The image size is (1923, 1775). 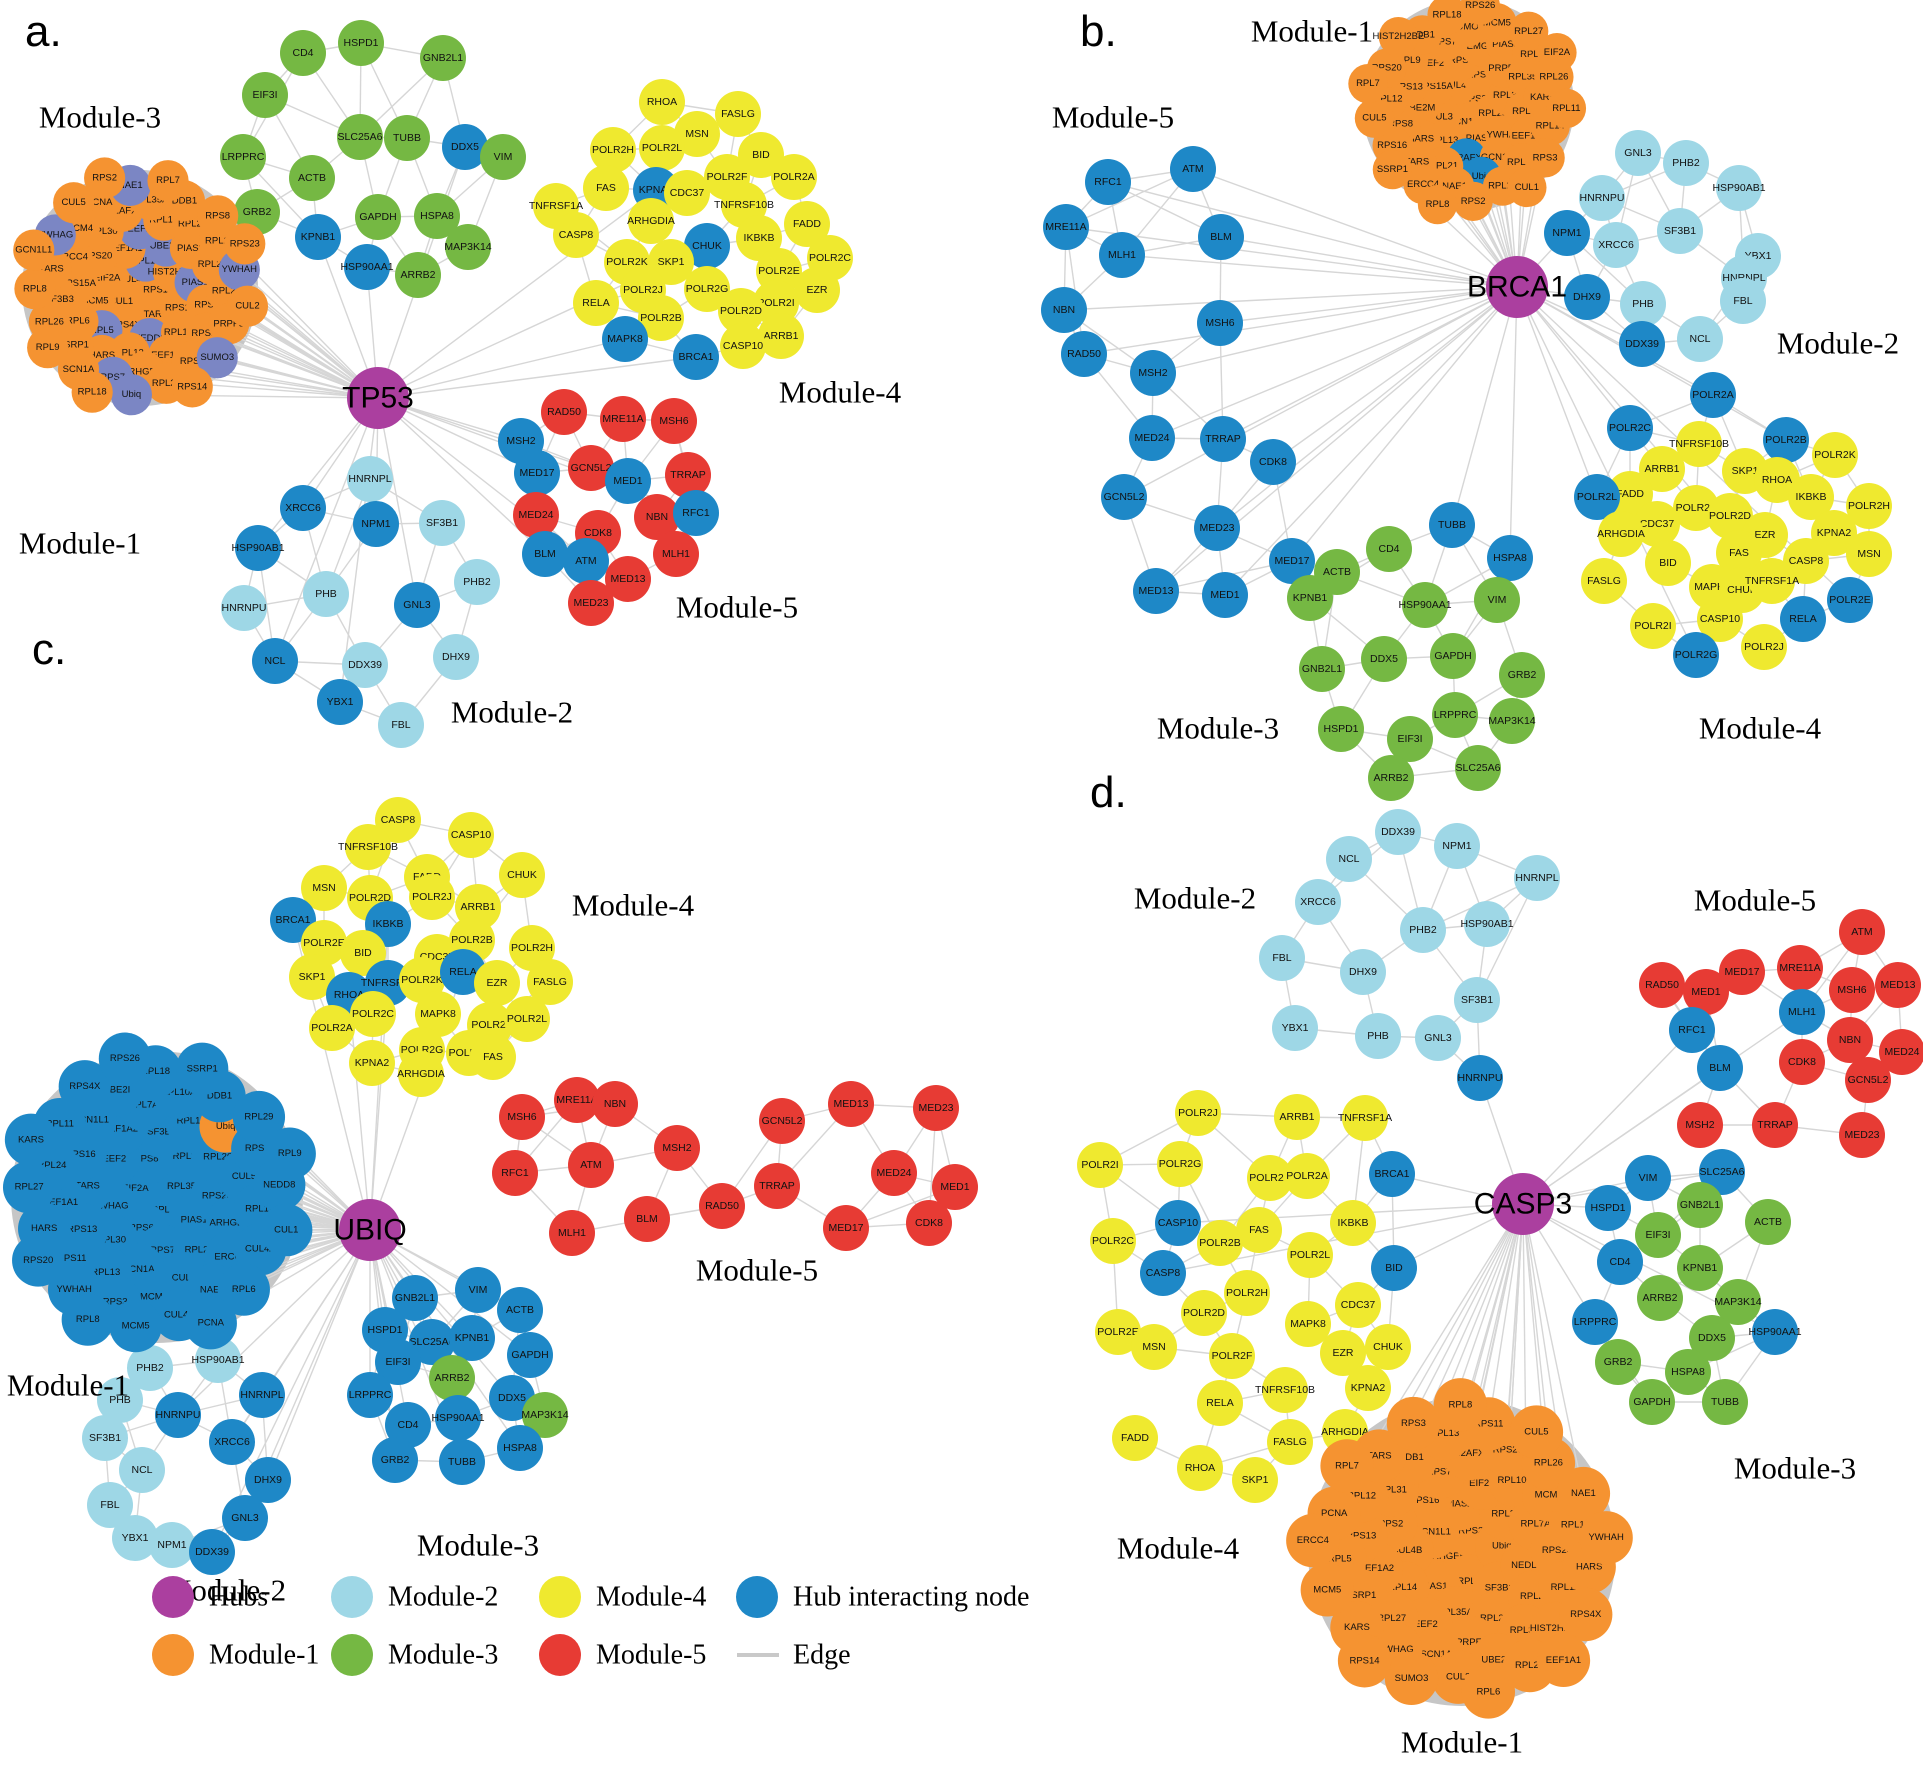 What do you see at coordinates (1193, 169) in the screenshot?
I see `node-atm-circle` at bounding box center [1193, 169].